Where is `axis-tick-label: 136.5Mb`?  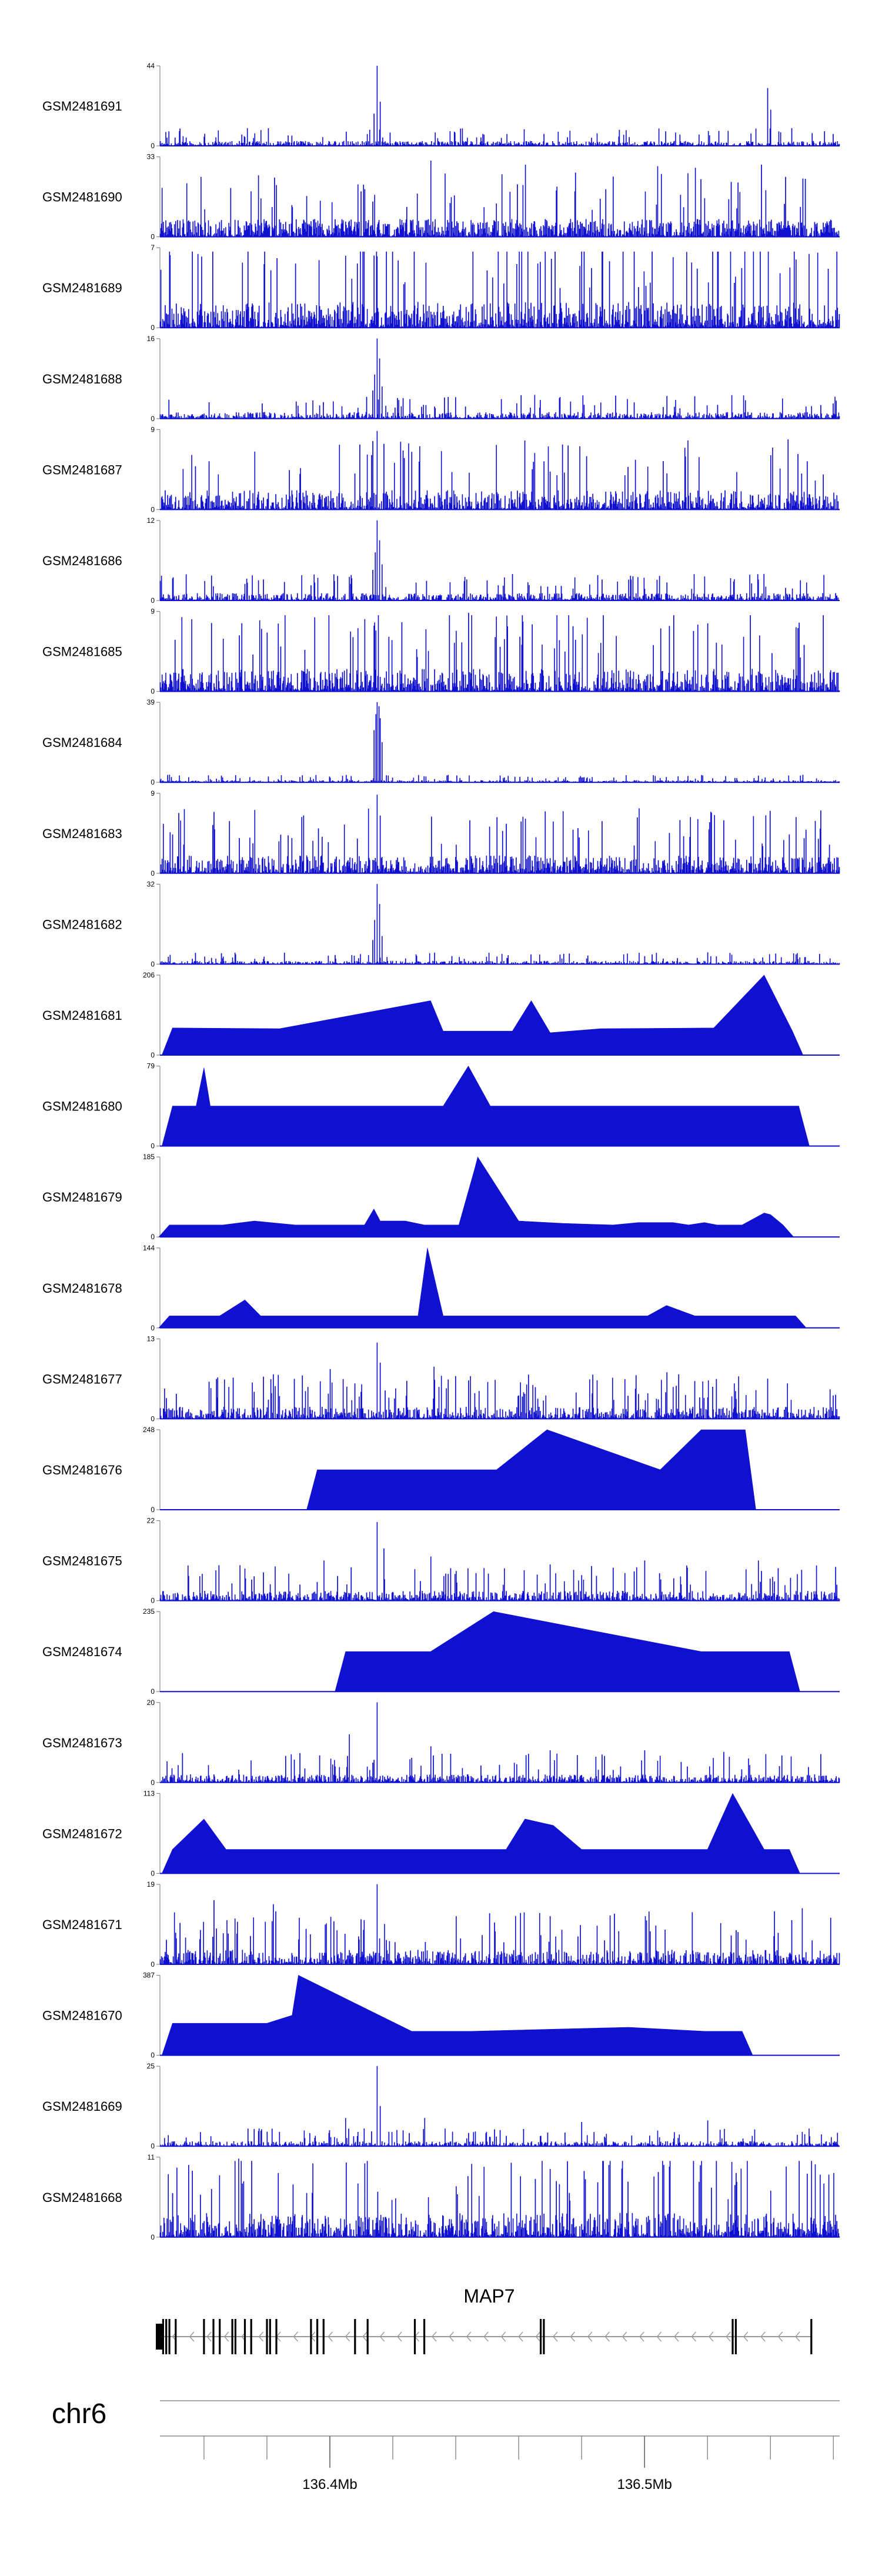
axis-tick-label: 136.5Mb is located at coordinates (644, 2484).